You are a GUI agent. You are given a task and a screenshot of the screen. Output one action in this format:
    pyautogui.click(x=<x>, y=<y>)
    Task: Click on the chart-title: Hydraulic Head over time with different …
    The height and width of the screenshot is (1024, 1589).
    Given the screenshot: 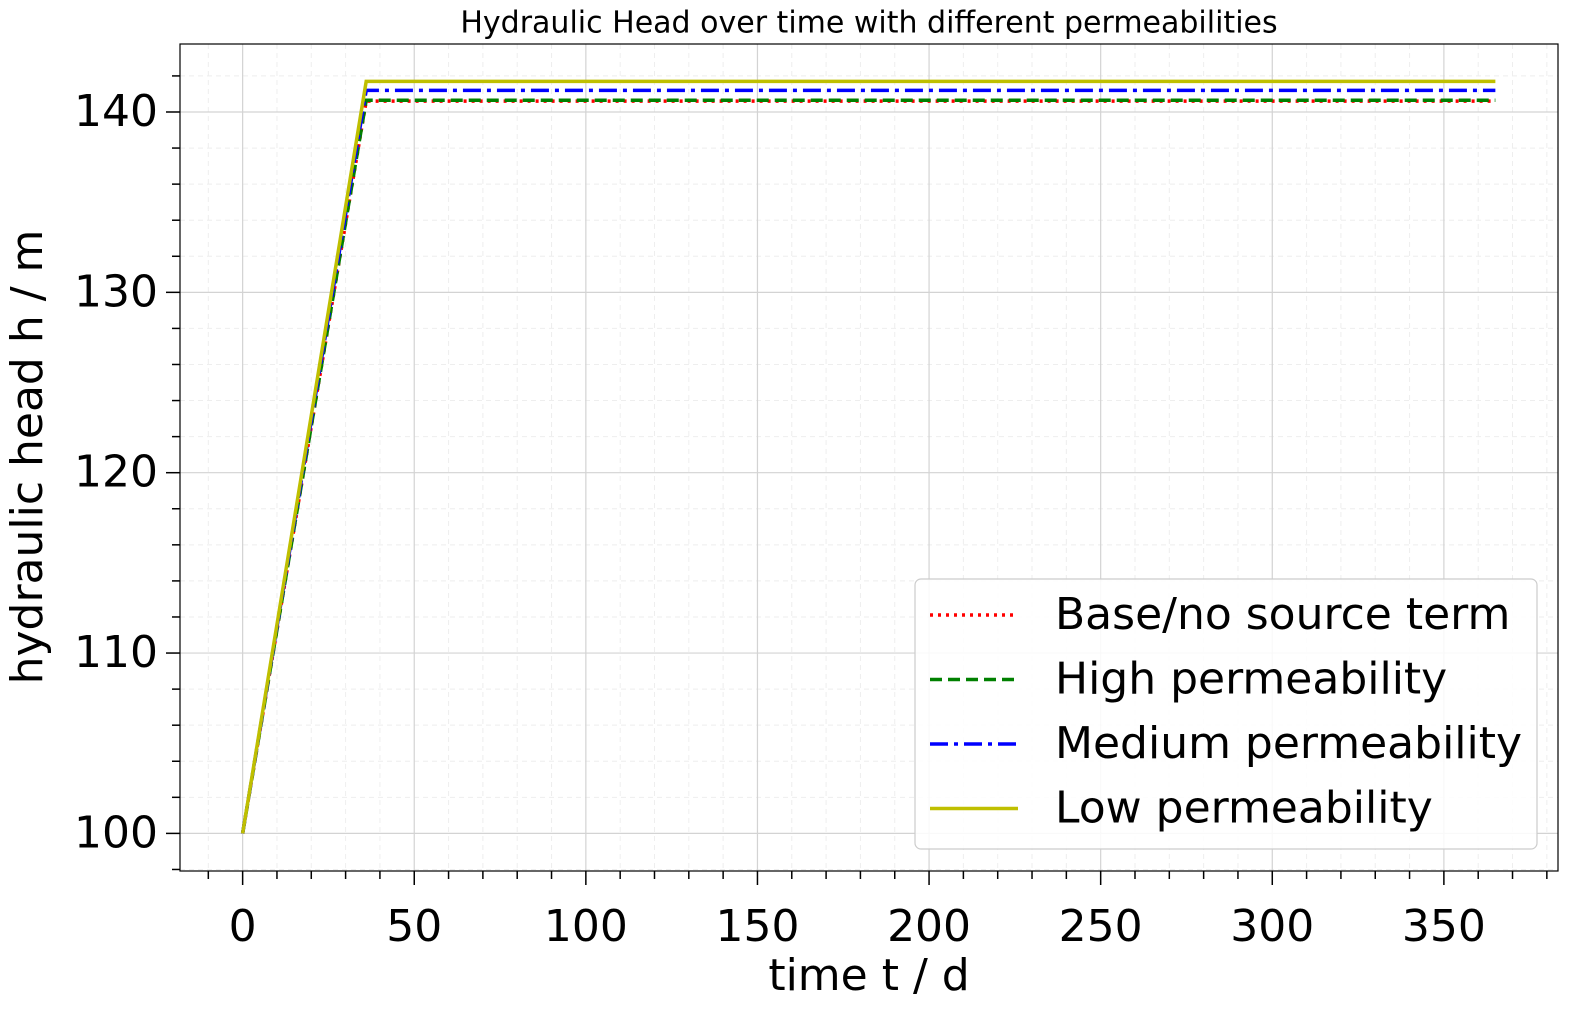 What is the action you would take?
    pyautogui.click(x=868, y=23)
    